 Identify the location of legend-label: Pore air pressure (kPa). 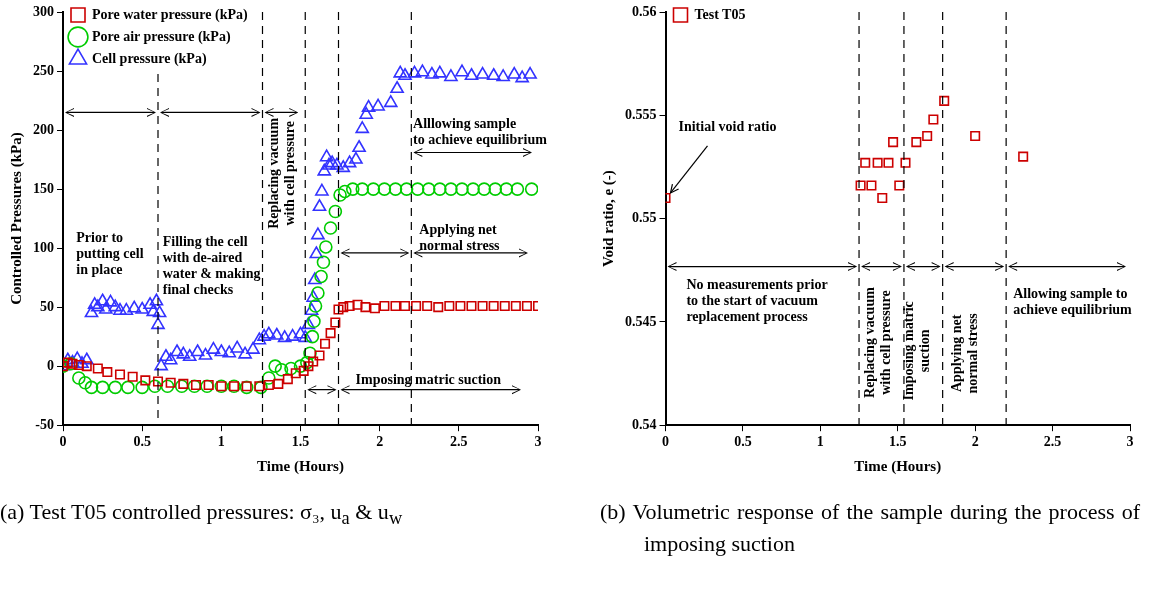
(161, 36).